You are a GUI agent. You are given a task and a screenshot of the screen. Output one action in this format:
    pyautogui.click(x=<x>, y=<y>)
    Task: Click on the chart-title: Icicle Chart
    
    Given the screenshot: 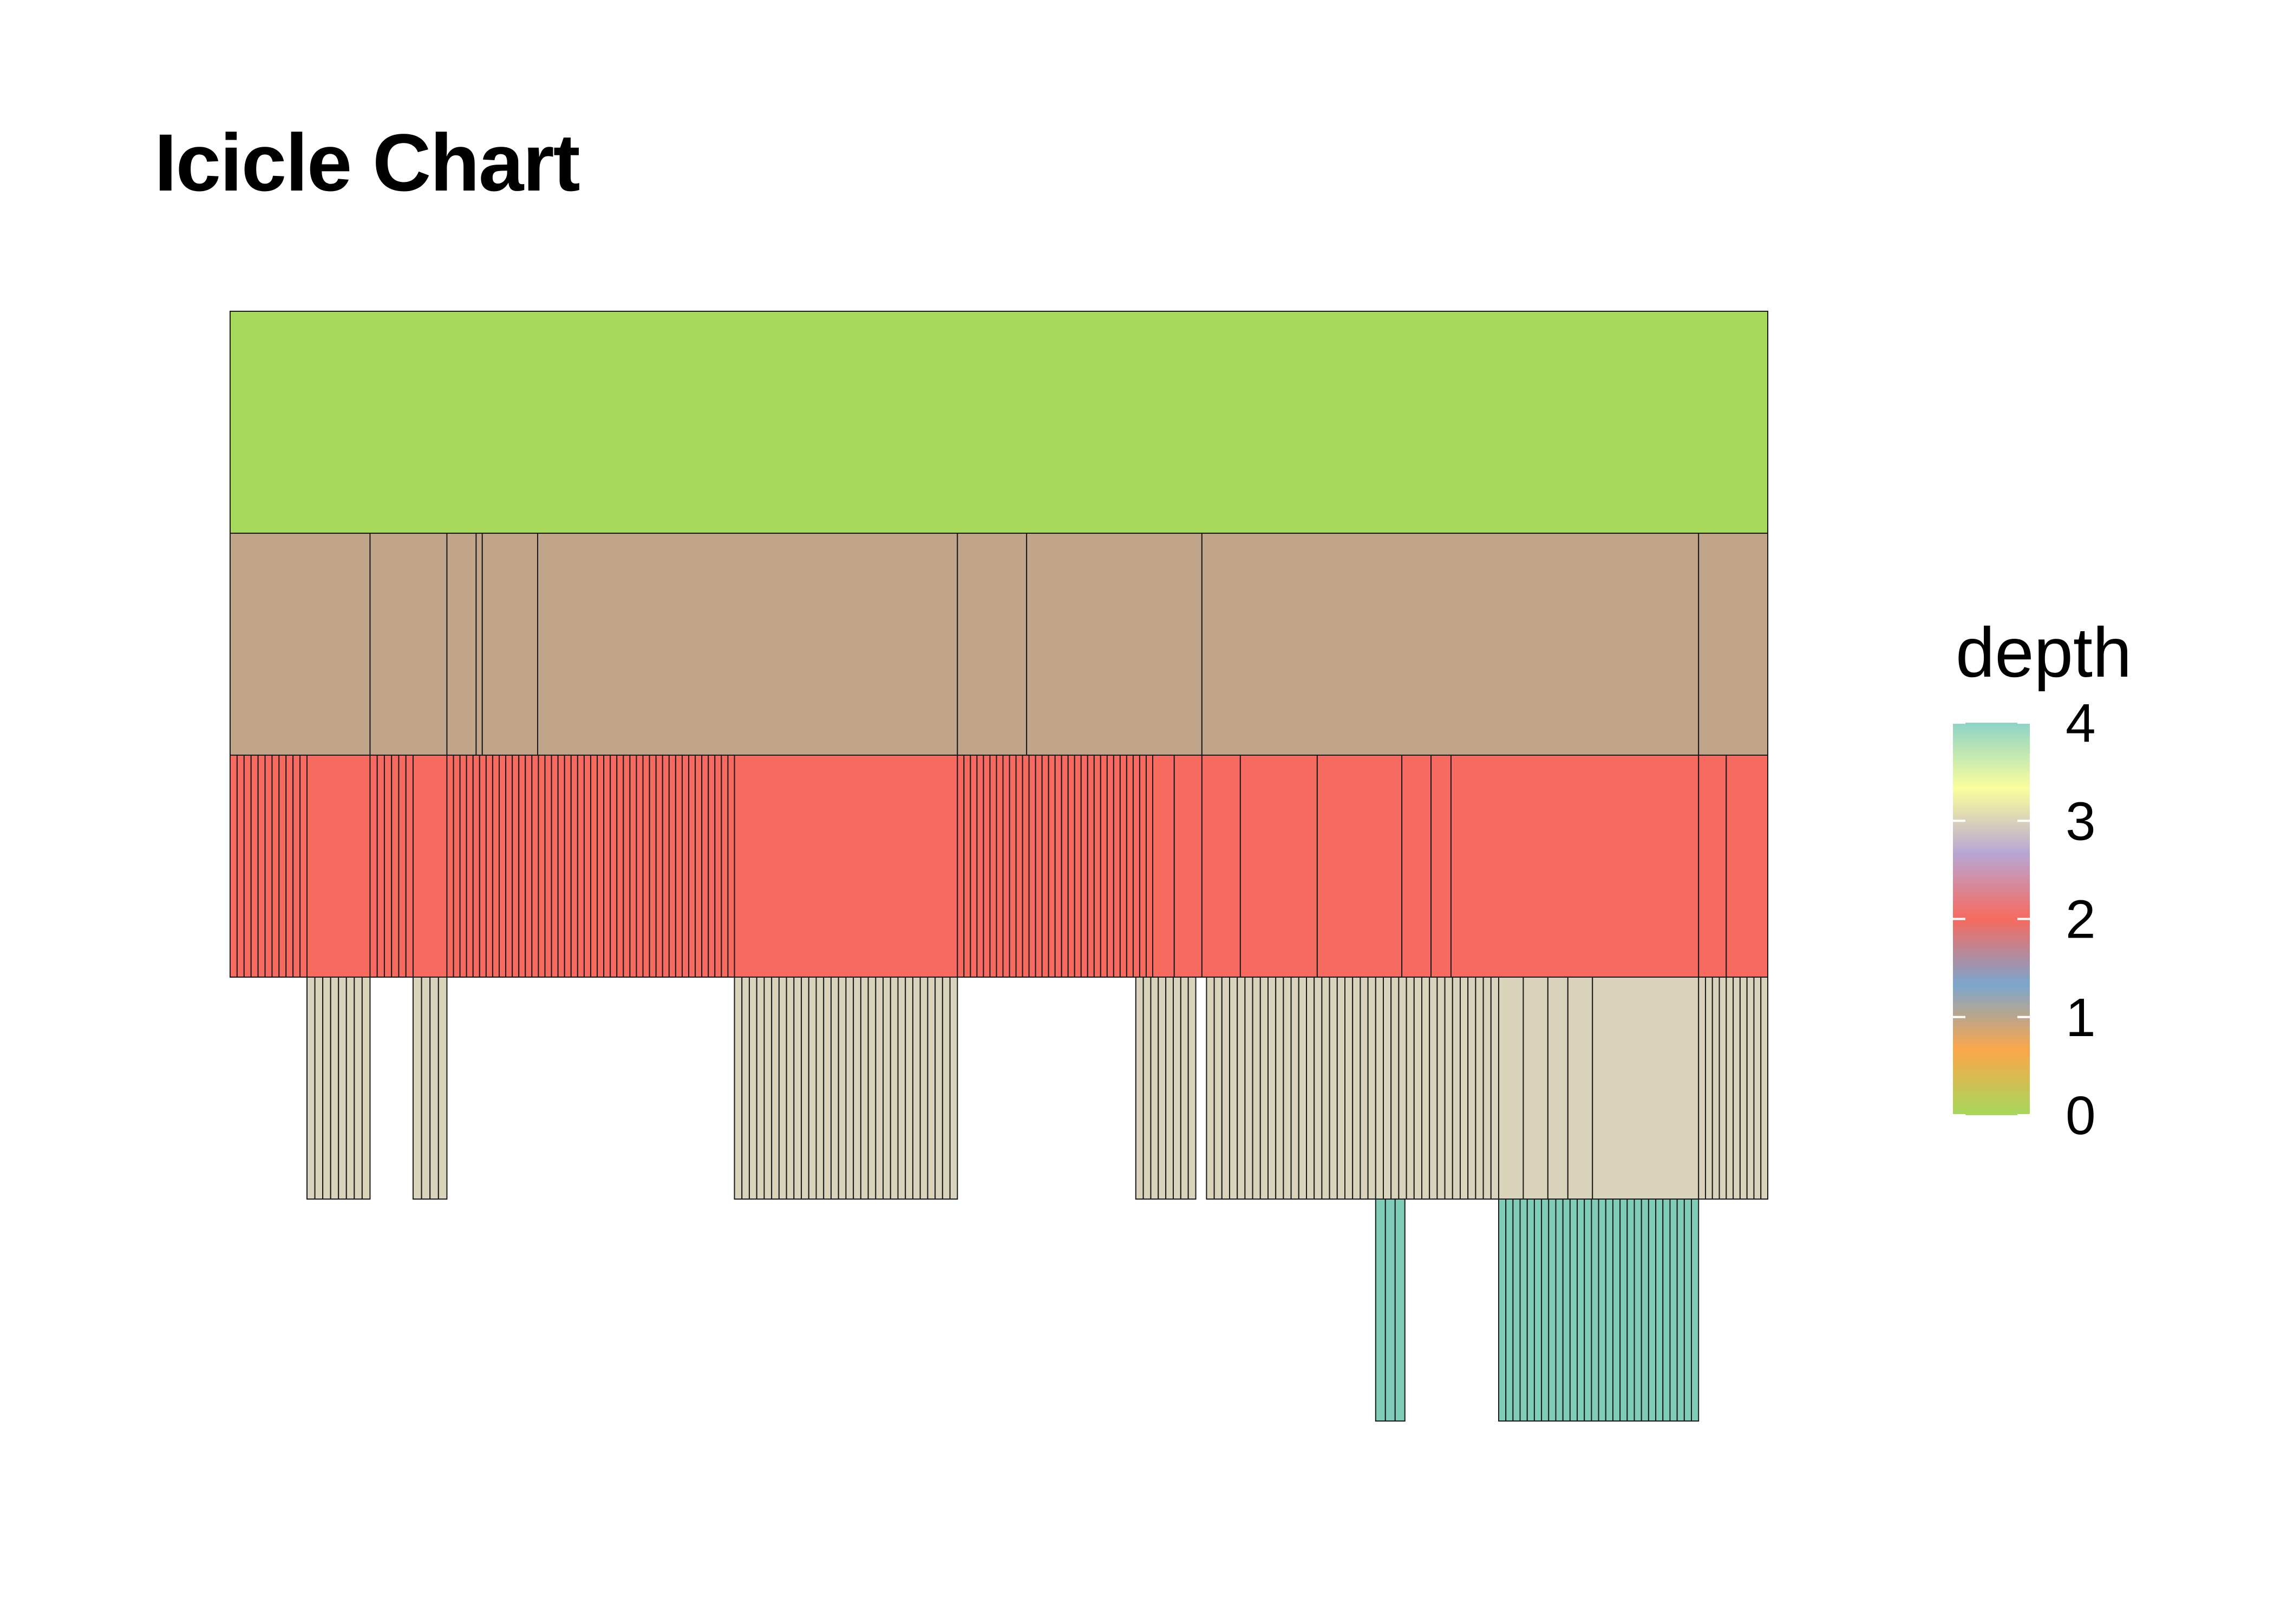 What is the action you would take?
    pyautogui.click(x=367, y=162)
    